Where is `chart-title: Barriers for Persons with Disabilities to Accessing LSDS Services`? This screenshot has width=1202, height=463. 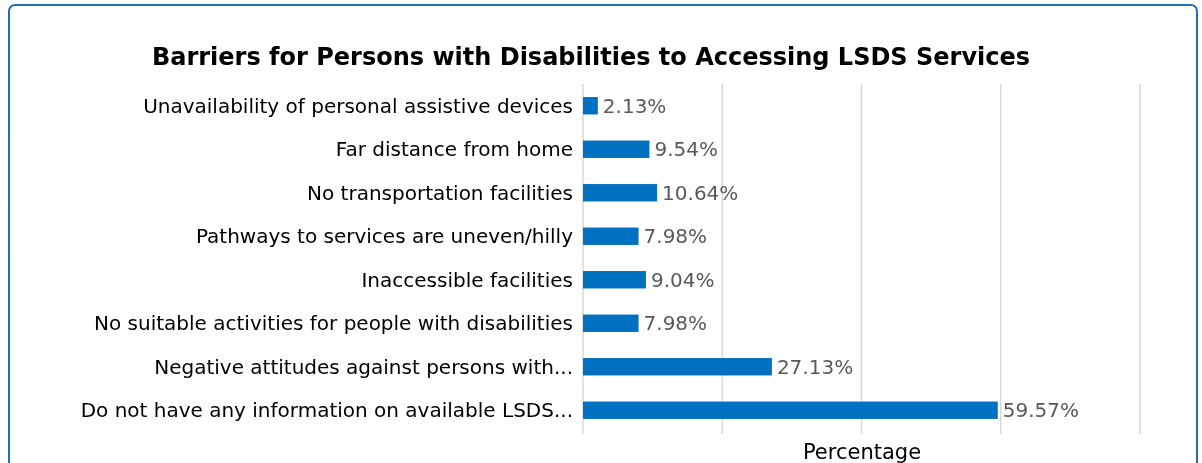
chart-title: Barriers for Persons with Disabilities to Accessing LSDS Services is located at coordinates (591, 57).